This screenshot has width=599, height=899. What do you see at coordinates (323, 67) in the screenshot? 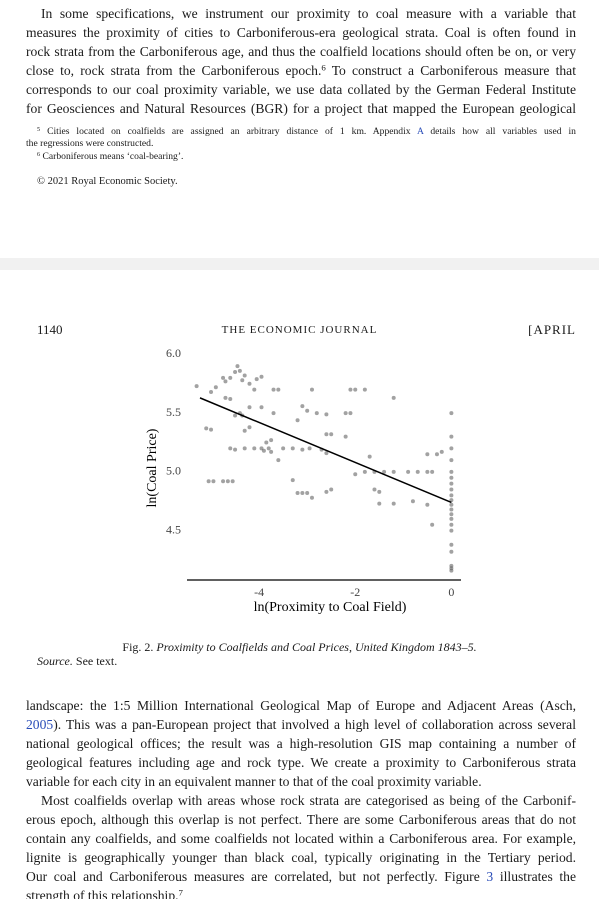
I see `superscript: 6` at bounding box center [323, 67].